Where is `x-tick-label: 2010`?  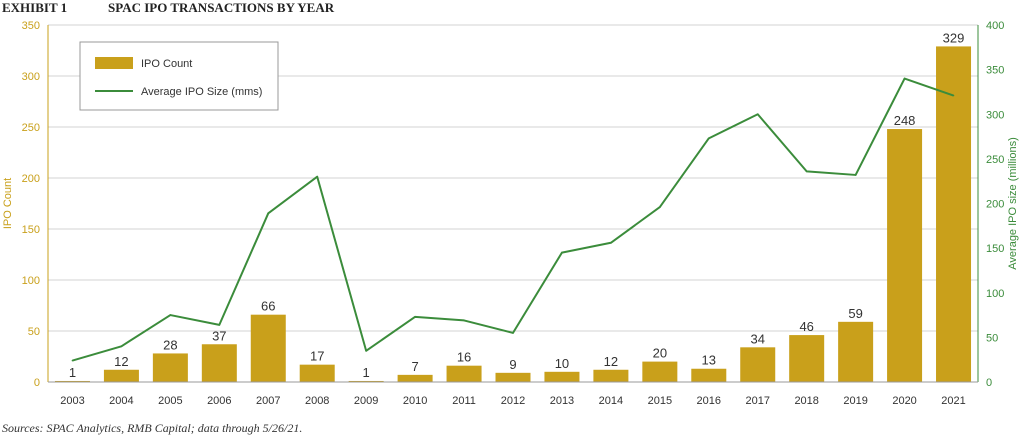 x-tick-label: 2010 is located at coordinates (415, 401).